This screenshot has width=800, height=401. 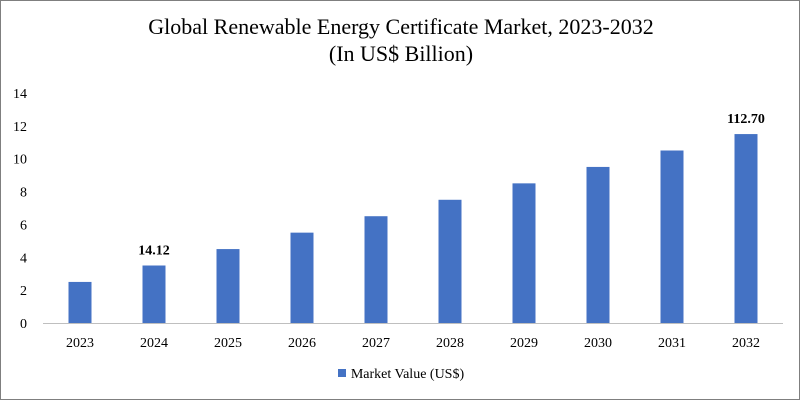 I want to click on x-tick-label: 2026, so click(x=302, y=343).